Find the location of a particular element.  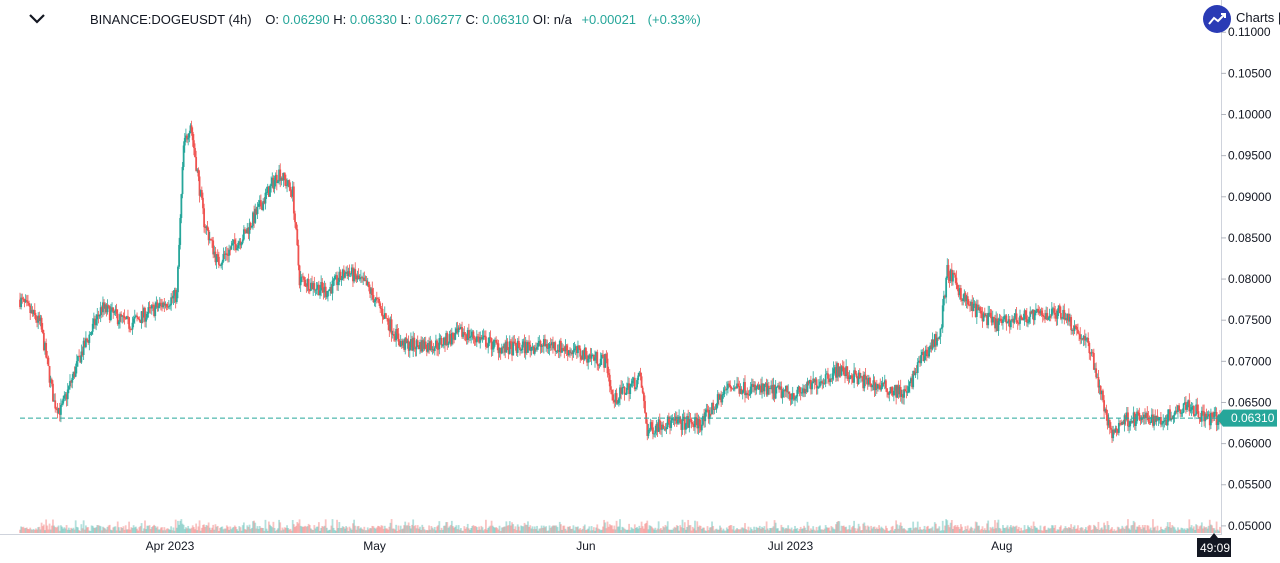

y-tick-label: 0.09000 is located at coordinates (1250, 197).